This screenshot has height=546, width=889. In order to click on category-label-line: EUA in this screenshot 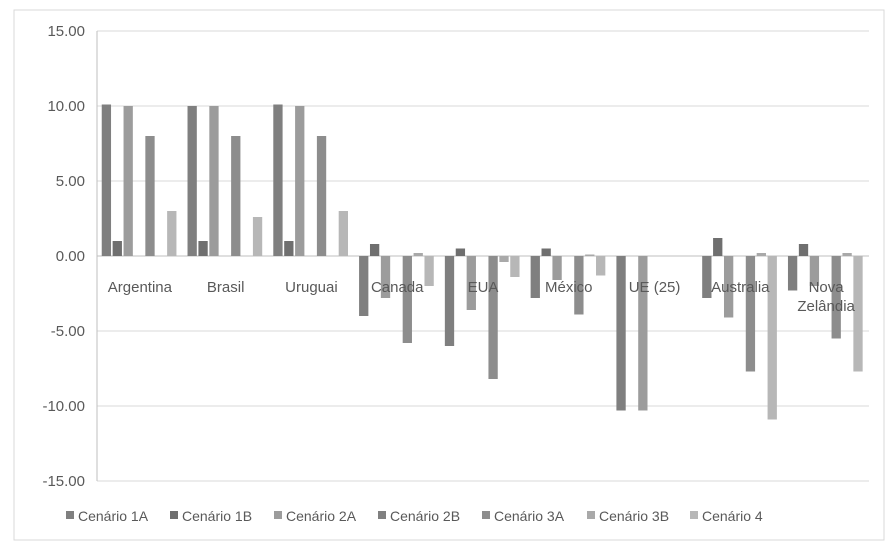, I will do `click(483, 287)`.